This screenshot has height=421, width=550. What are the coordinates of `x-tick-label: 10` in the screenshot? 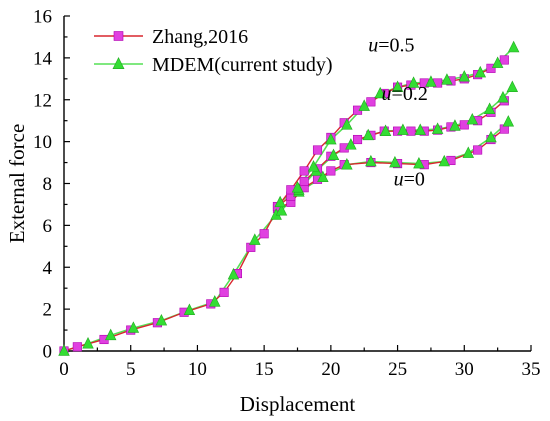 It's located at (197, 369).